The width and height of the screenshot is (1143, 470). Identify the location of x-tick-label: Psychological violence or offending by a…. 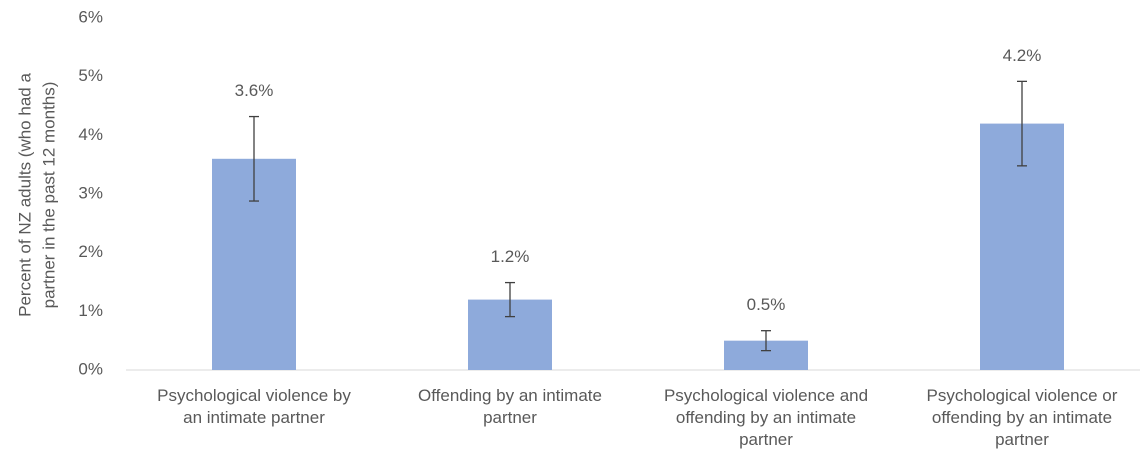
(1022, 417).